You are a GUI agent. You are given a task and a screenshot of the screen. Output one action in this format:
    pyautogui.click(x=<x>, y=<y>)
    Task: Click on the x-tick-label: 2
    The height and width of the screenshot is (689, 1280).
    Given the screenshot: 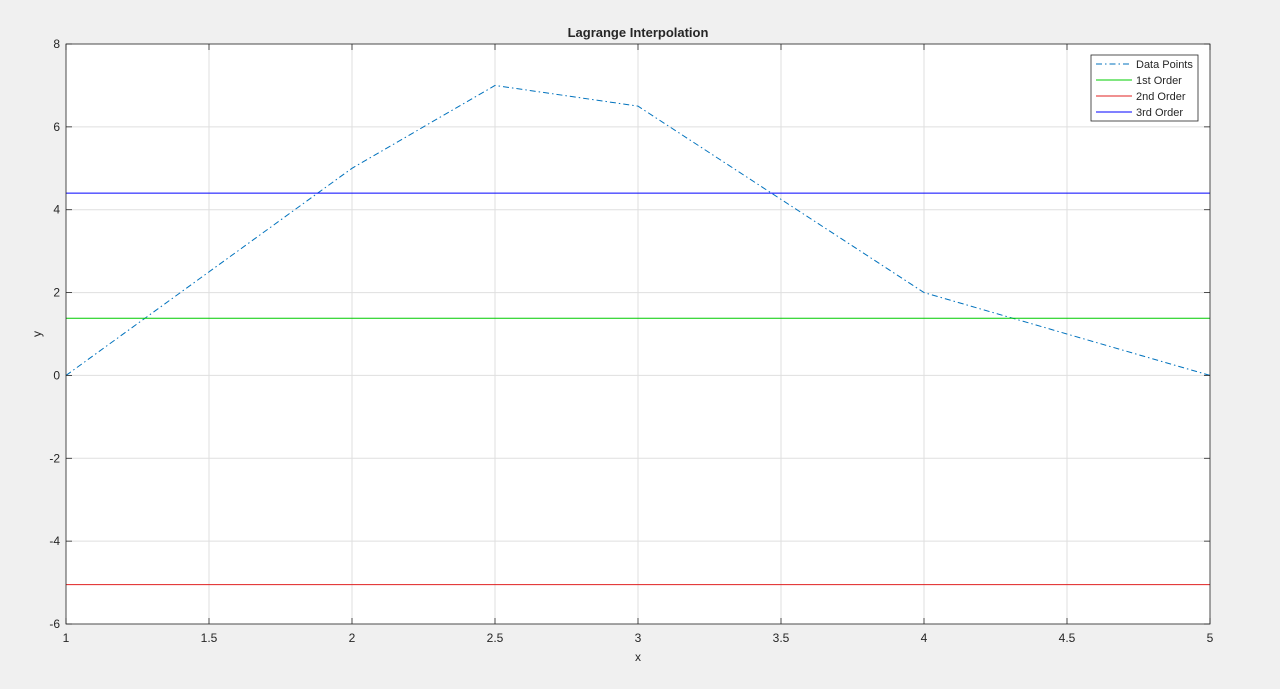 What is the action you would take?
    pyautogui.click(x=352, y=638)
    